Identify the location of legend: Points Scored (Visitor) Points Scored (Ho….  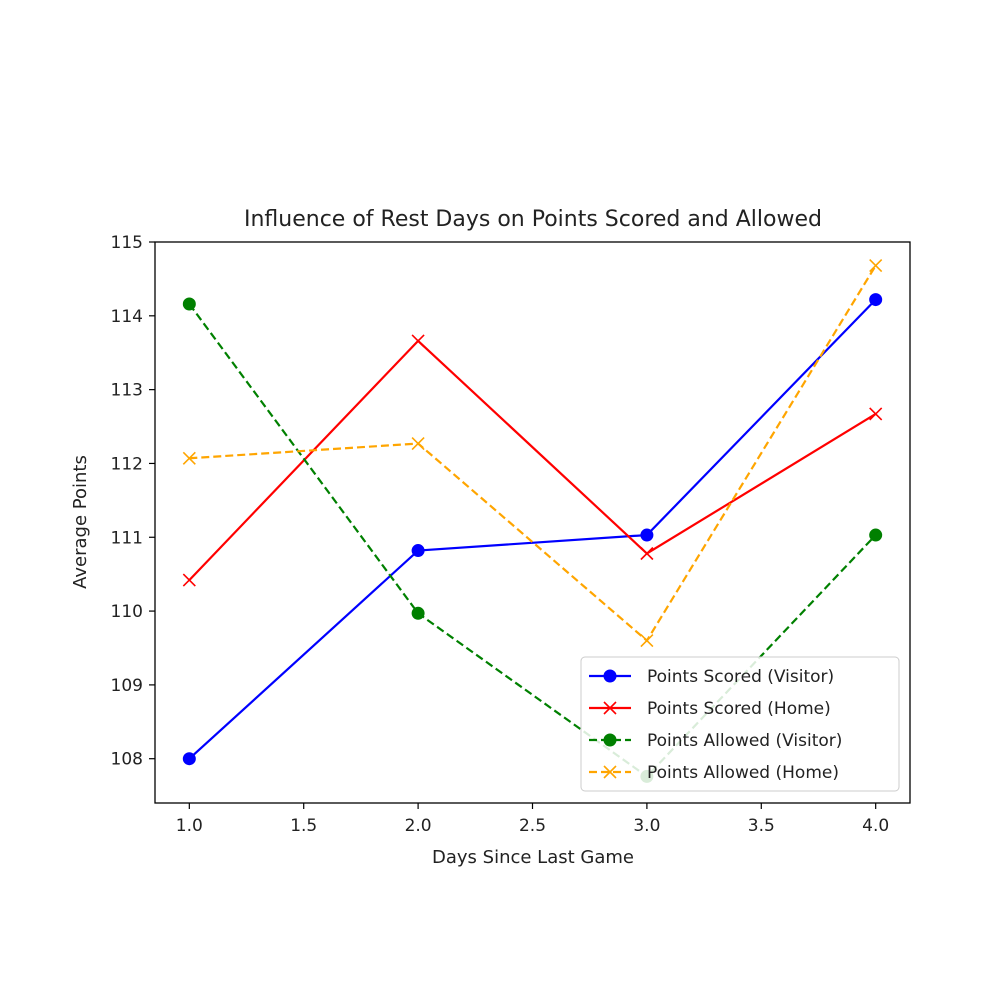
(740, 724).